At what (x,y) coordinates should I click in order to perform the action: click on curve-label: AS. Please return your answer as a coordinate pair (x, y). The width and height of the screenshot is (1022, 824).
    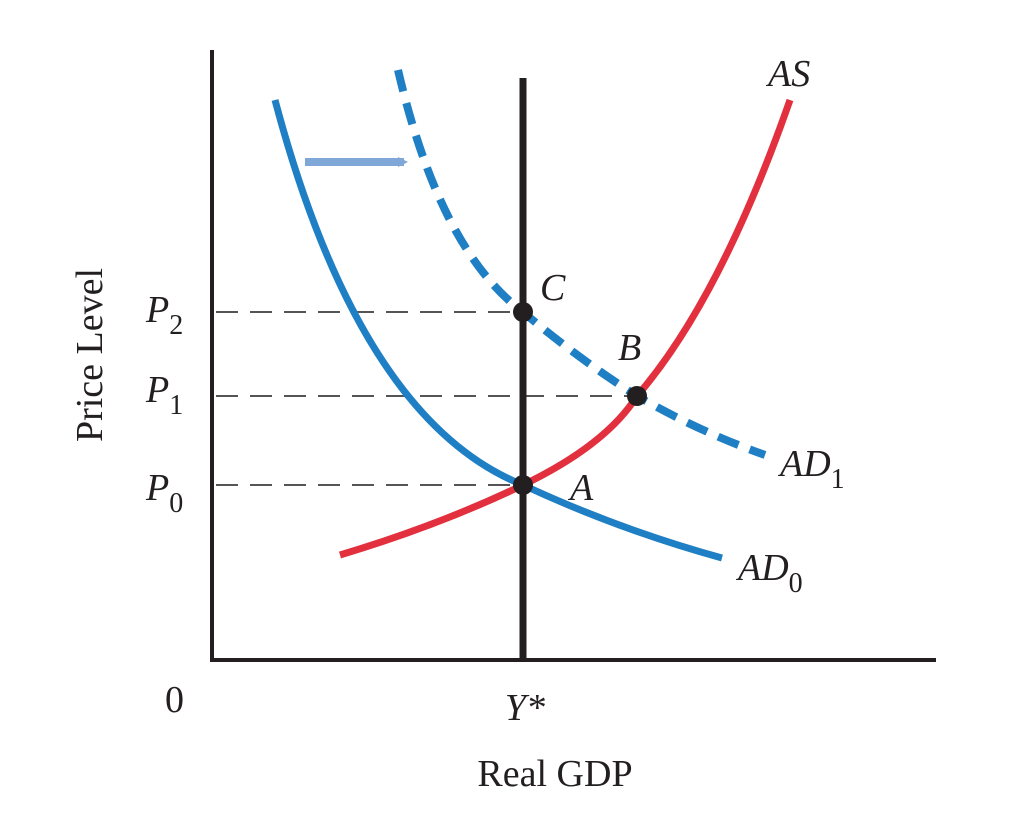
    Looking at the image, I should click on (787, 74).